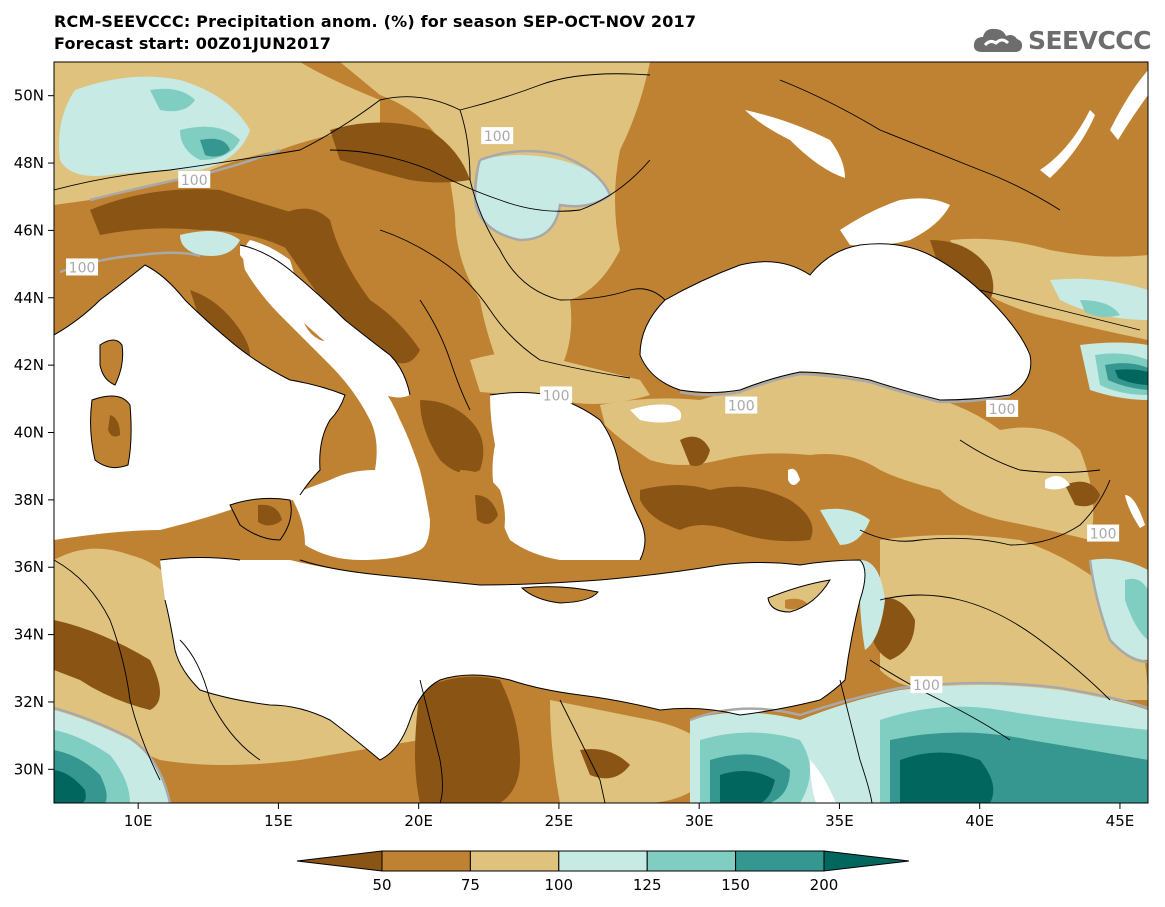 This screenshot has width=1165, height=907. What do you see at coordinates (325, 321) in the screenshot?
I see `adriatic-sea` at bounding box center [325, 321].